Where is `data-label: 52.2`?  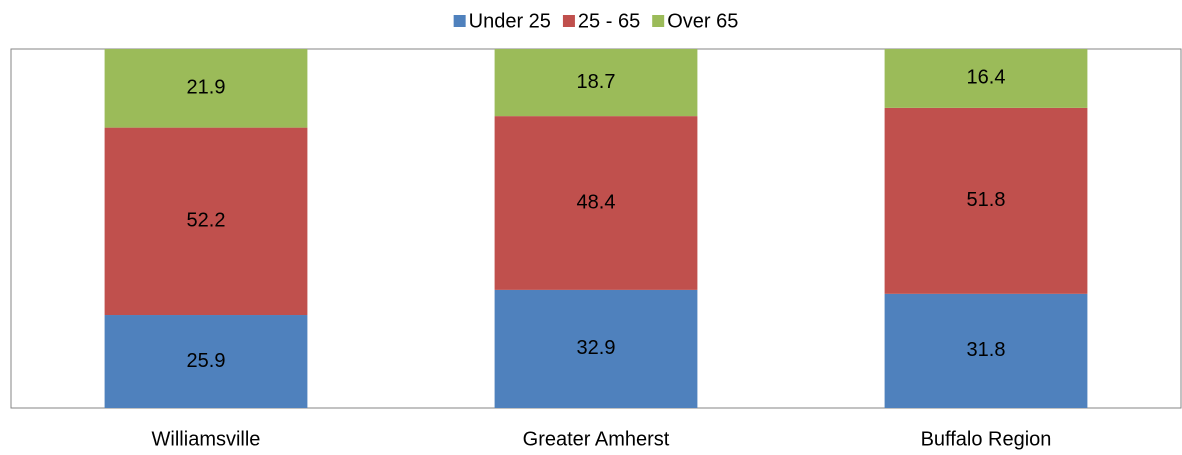
data-label: 52.2 is located at coordinates (206, 221).